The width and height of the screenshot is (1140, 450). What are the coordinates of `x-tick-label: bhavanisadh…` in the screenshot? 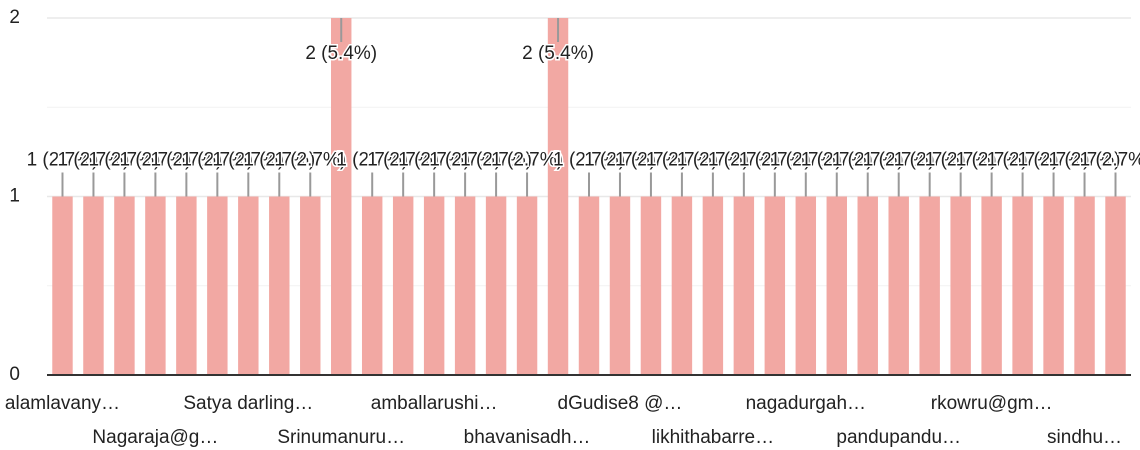 It's located at (527, 437).